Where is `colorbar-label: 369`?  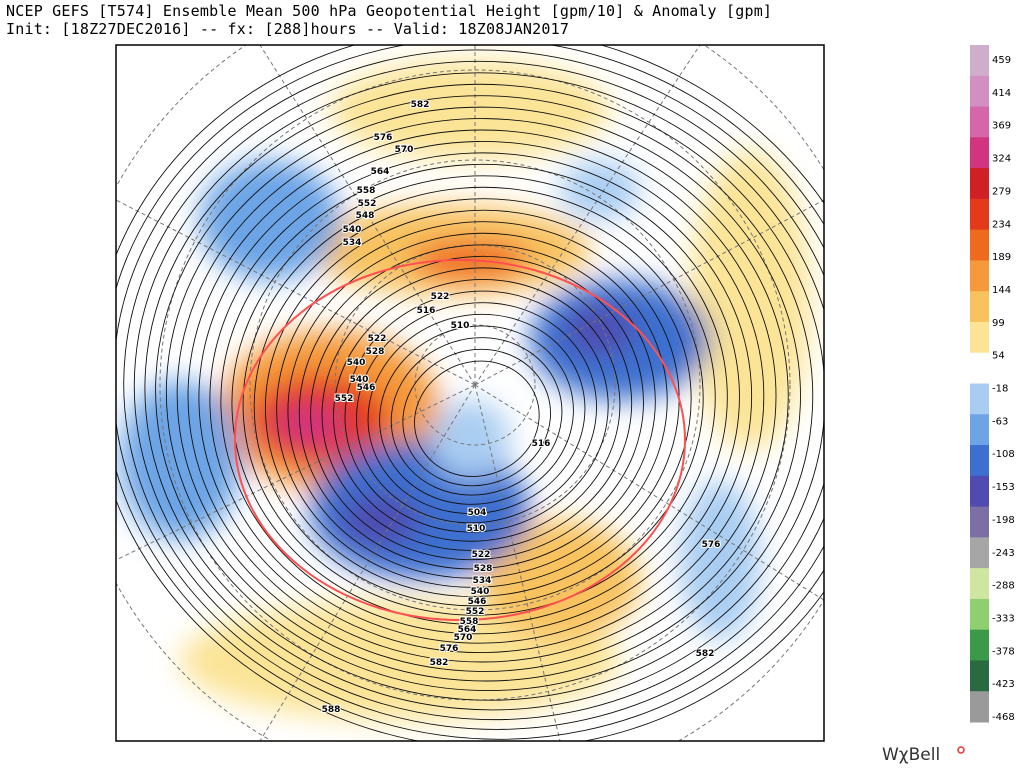
colorbar-label: 369 is located at coordinates (1001, 126).